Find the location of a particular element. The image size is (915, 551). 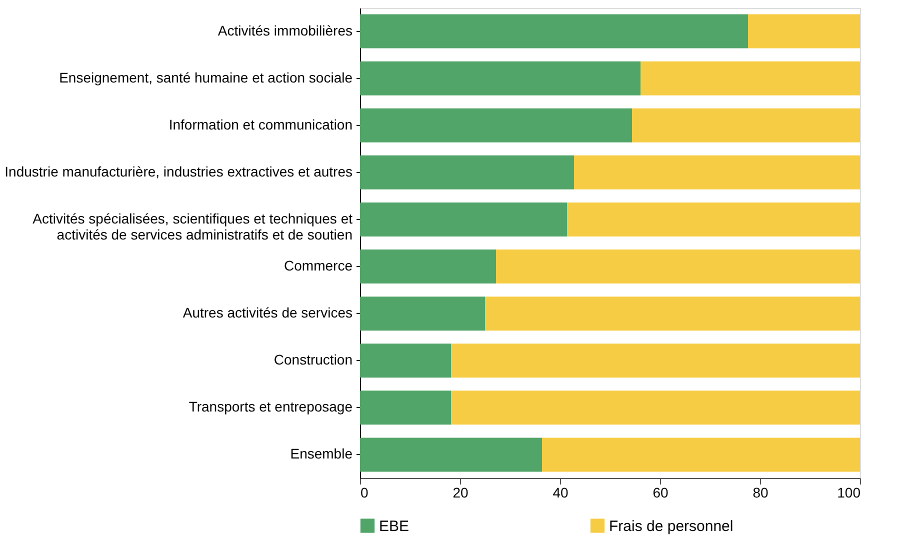

y-tick-label: Enseignement, santé humaine et action sociale is located at coordinates (206, 77).